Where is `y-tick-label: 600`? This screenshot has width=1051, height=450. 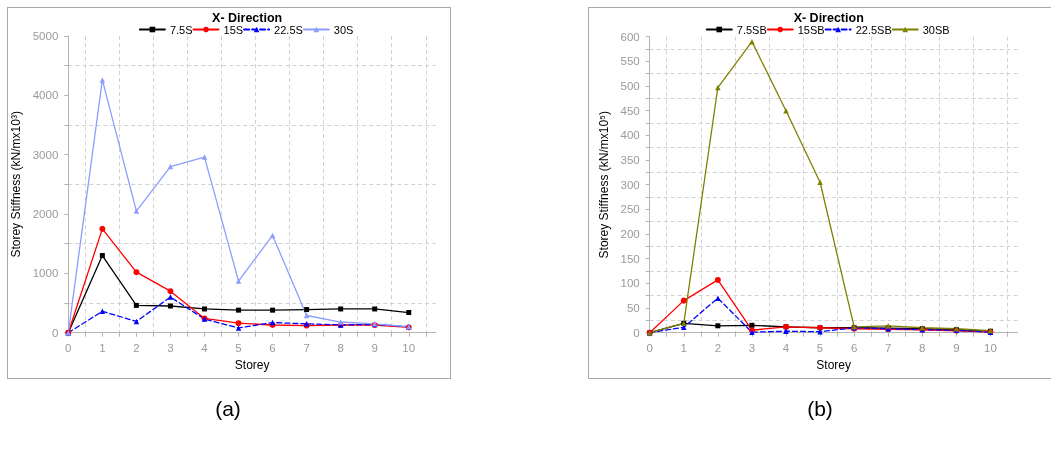 y-tick-label: 600 is located at coordinates (630, 36).